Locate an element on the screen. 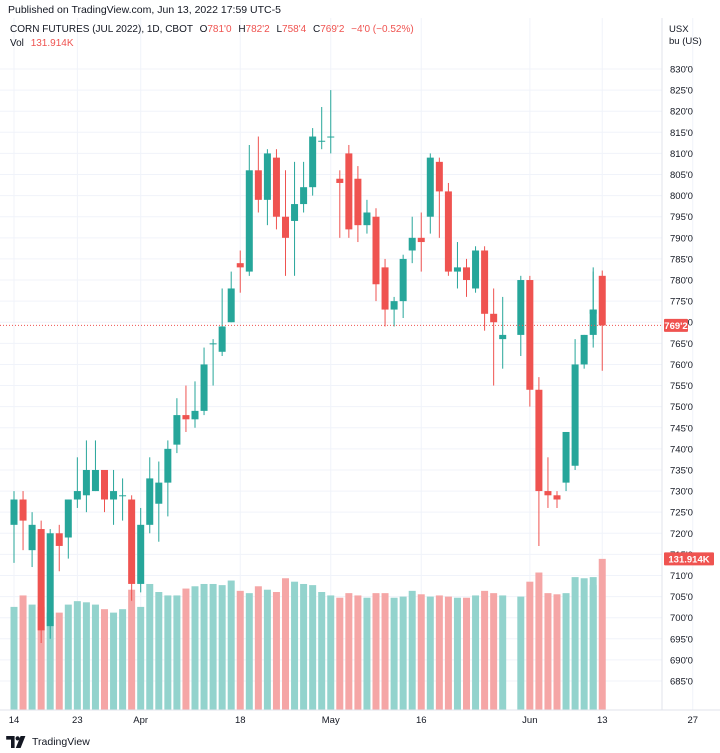 The width and height of the screenshot is (720, 753). x-tick-label: Apr is located at coordinates (140, 720).